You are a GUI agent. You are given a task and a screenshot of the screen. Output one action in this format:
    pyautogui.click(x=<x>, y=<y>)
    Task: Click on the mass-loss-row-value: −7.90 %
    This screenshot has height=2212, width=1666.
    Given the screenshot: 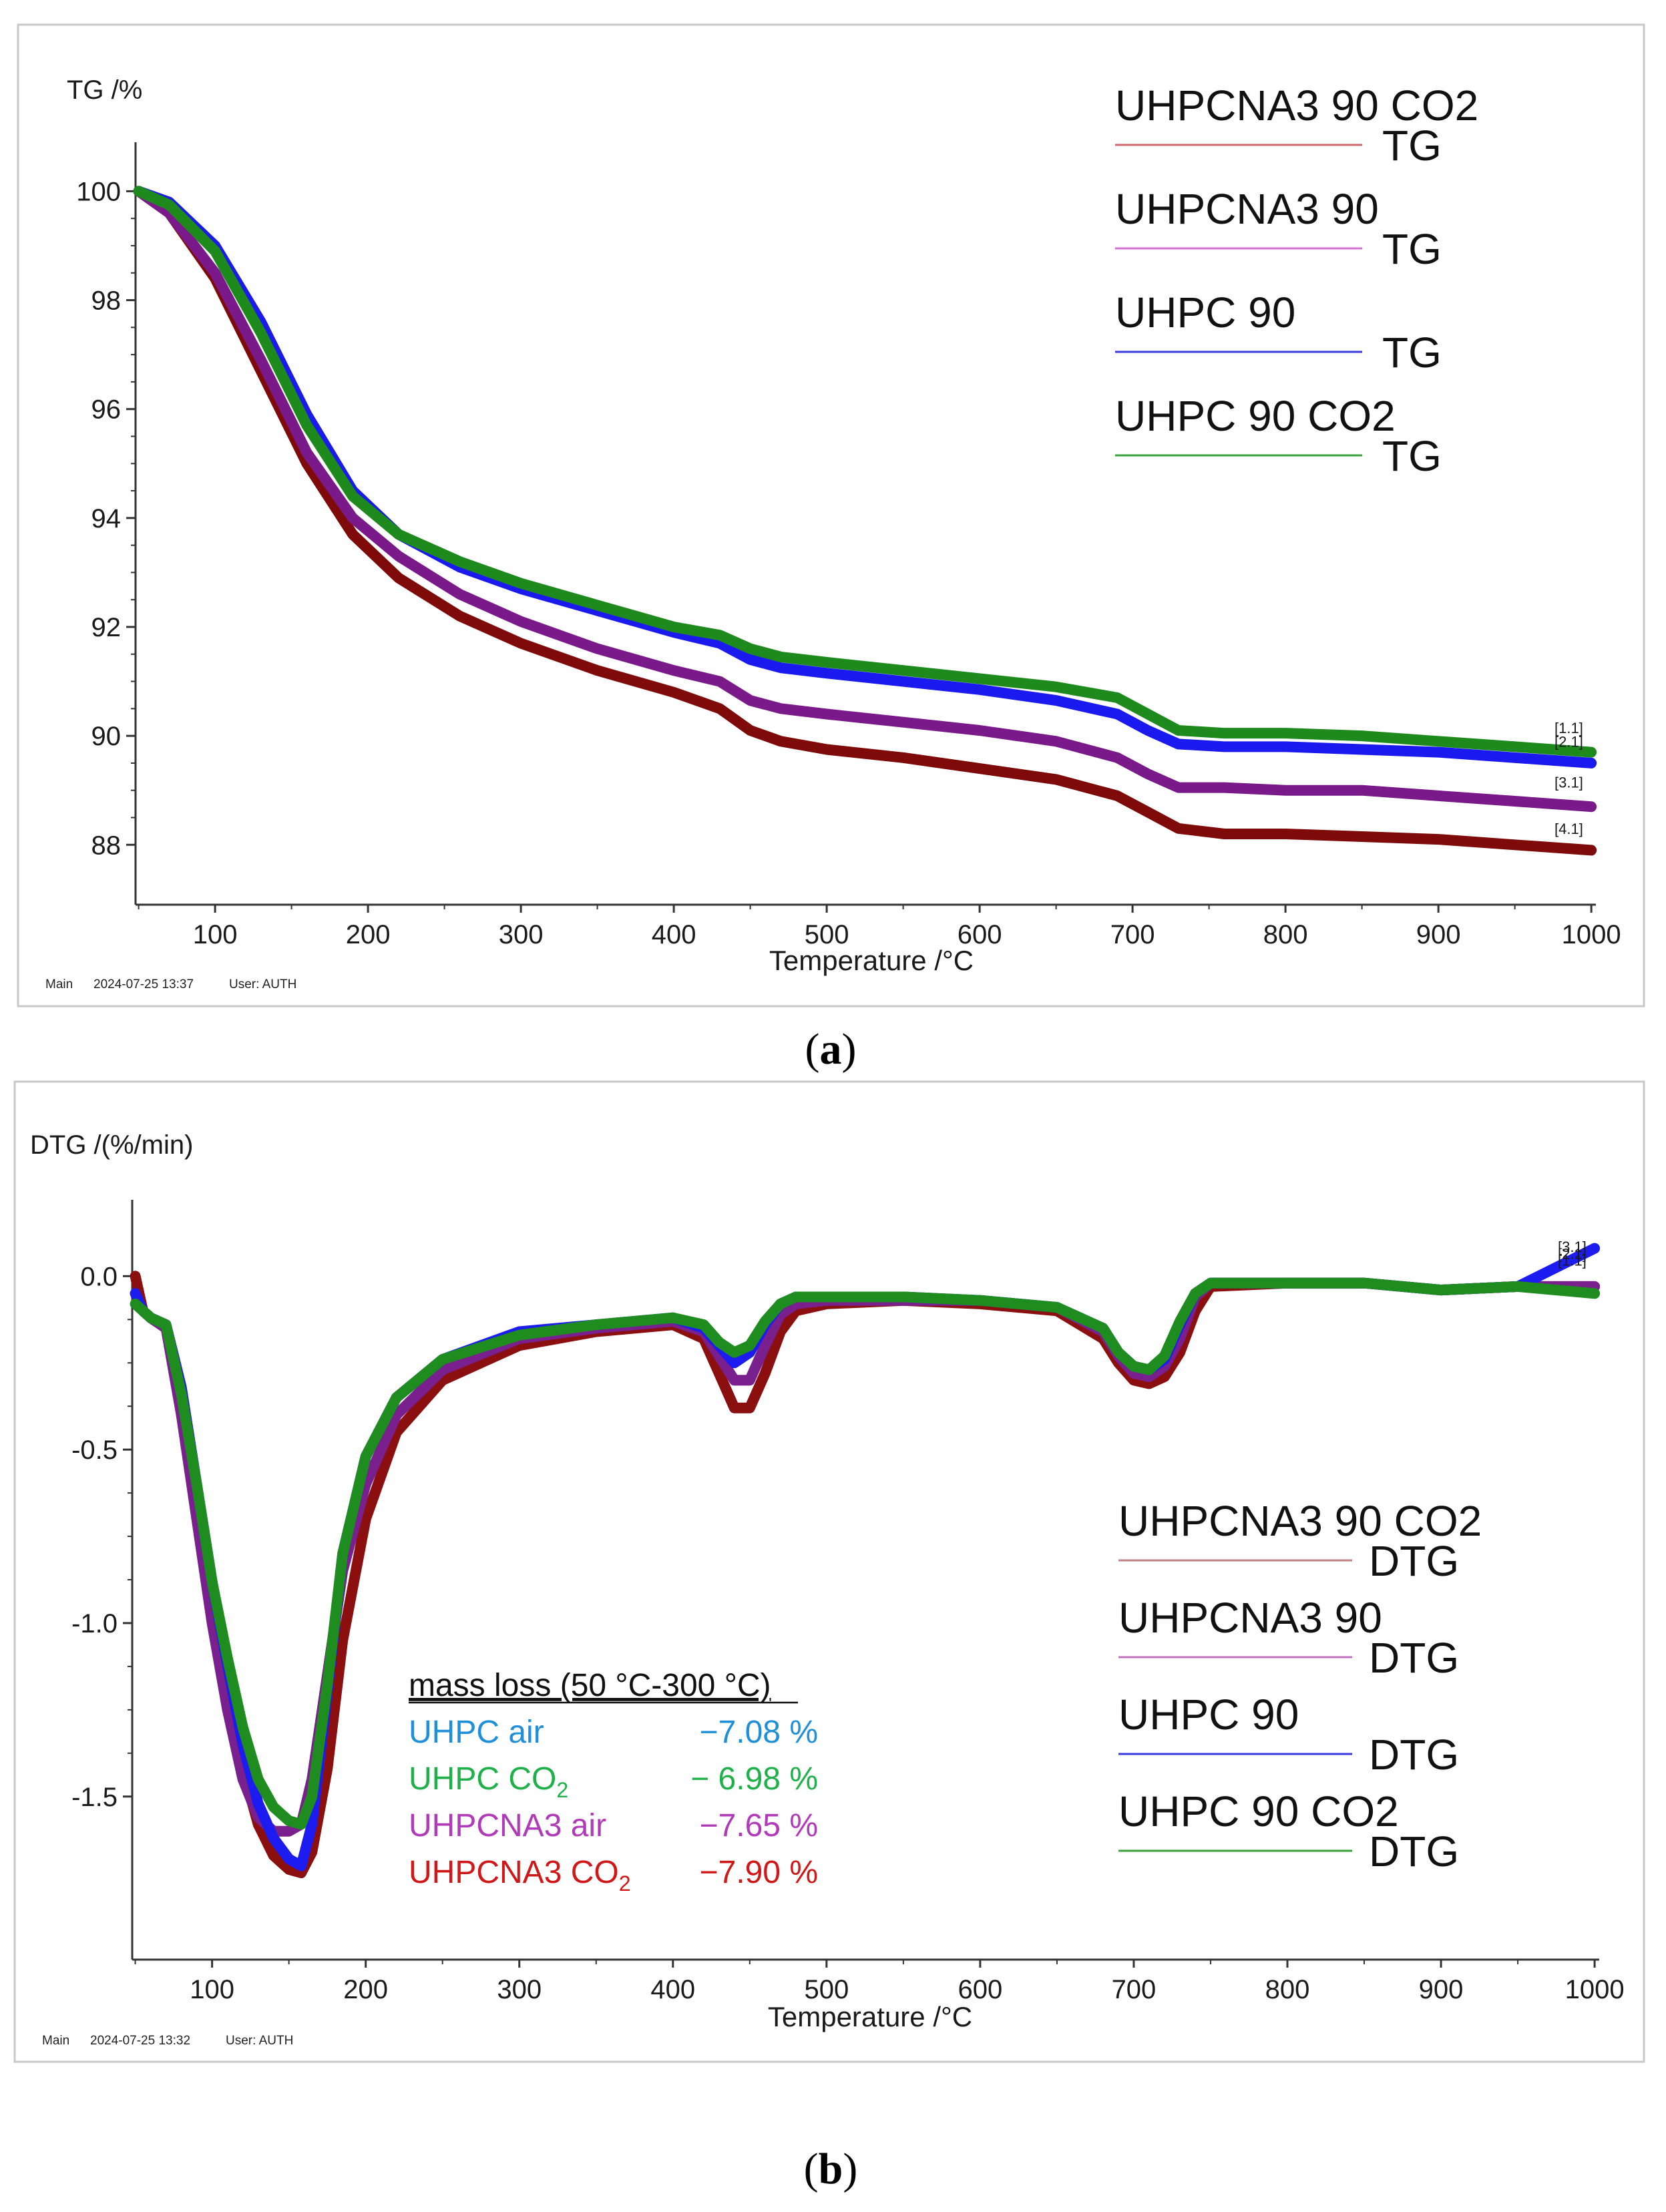 What is the action you would take?
    pyautogui.click(x=759, y=1872)
    